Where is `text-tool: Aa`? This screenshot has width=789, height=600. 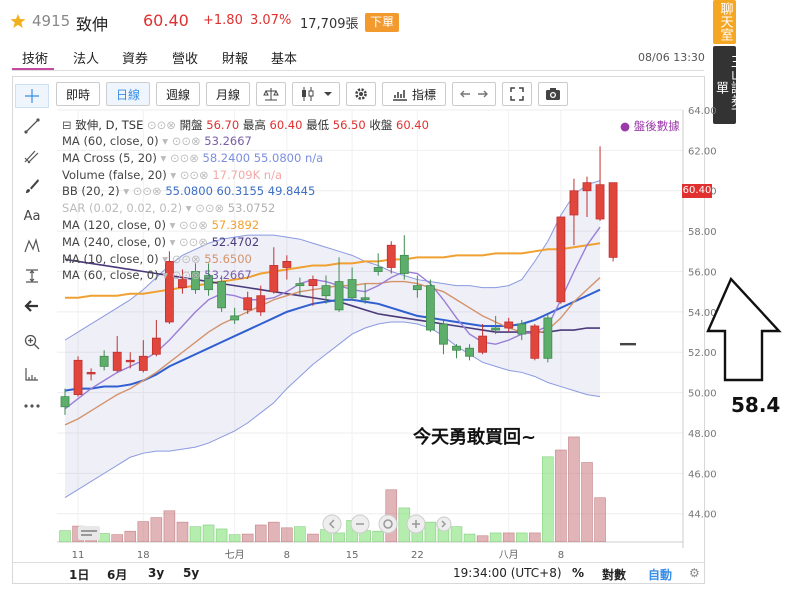
text-tool: Aa is located at coordinates (32, 216).